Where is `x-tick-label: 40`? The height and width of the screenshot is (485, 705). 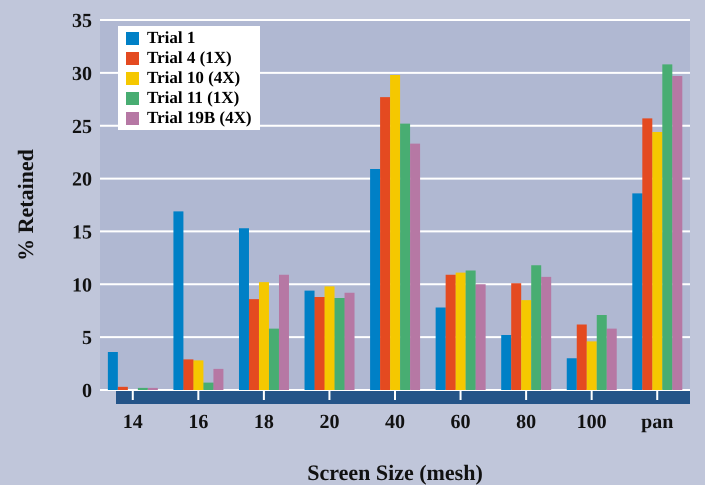 x-tick-label: 40 is located at coordinates (395, 422).